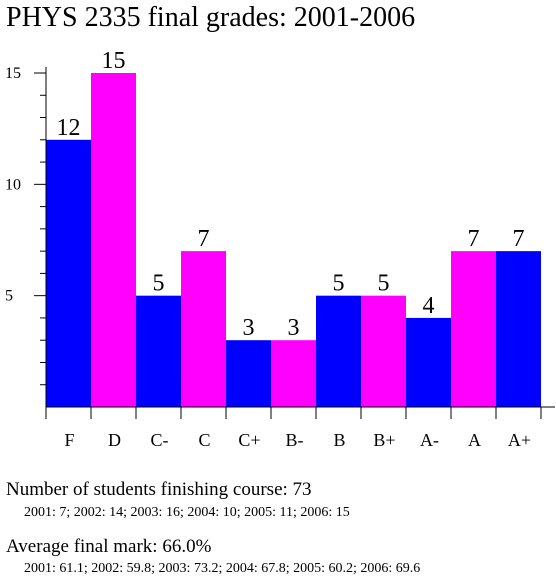 This screenshot has height=584, width=556. What do you see at coordinates (69, 128) in the screenshot?
I see `value-label: 12` at bounding box center [69, 128].